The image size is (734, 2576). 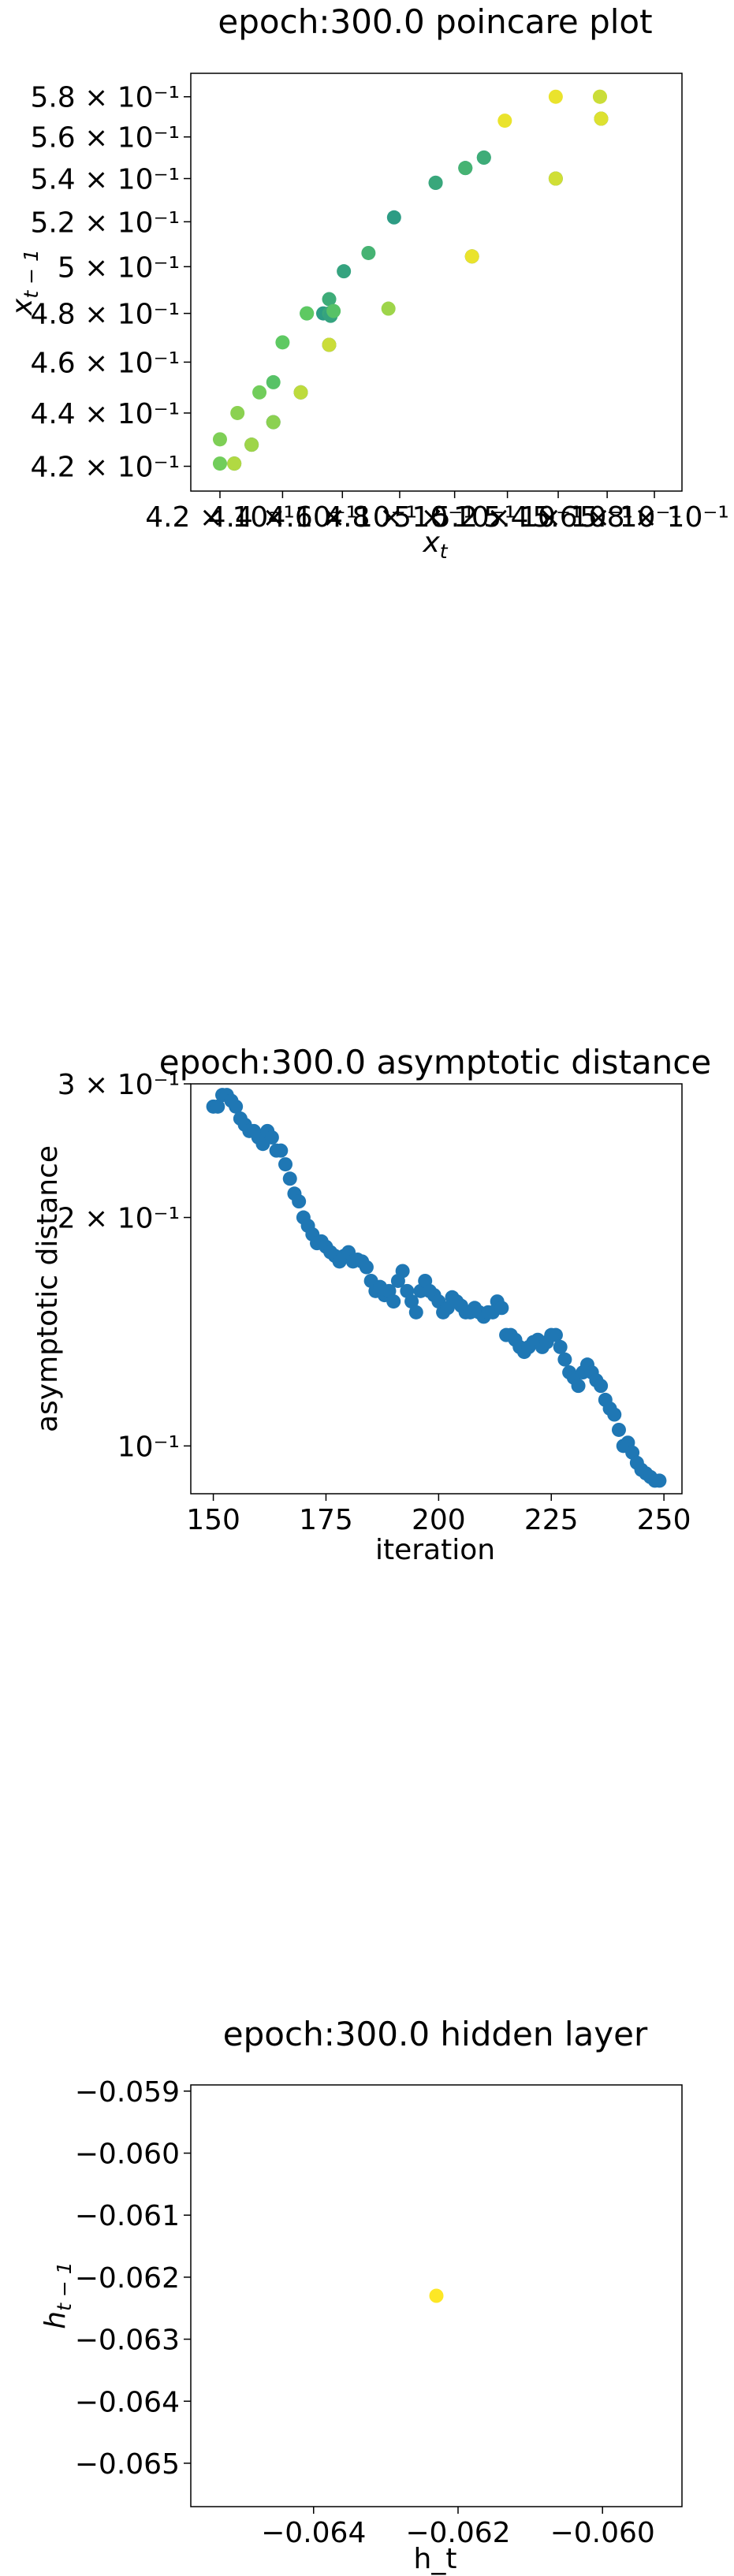 I want to click on y-tick: 2 × 10⁻¹, so click(x=124, y=1219).